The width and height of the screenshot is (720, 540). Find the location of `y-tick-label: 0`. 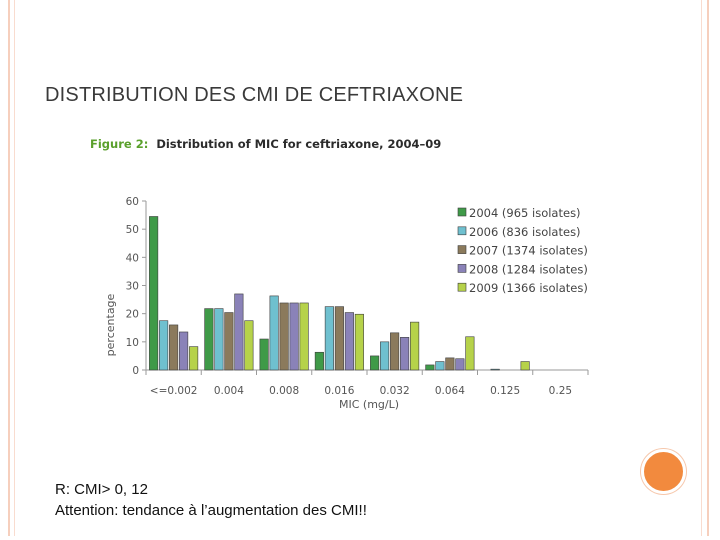

y-tick-label: 0 is located at coordinates (135, 371).